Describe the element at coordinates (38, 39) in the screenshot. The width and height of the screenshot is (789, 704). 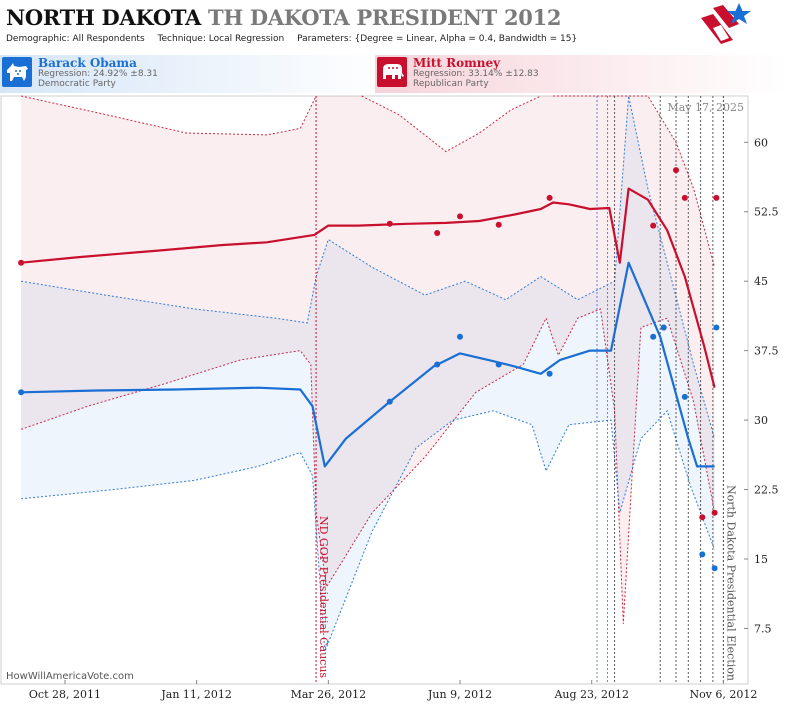
I see `demographic-label: Demographic:` at that location.